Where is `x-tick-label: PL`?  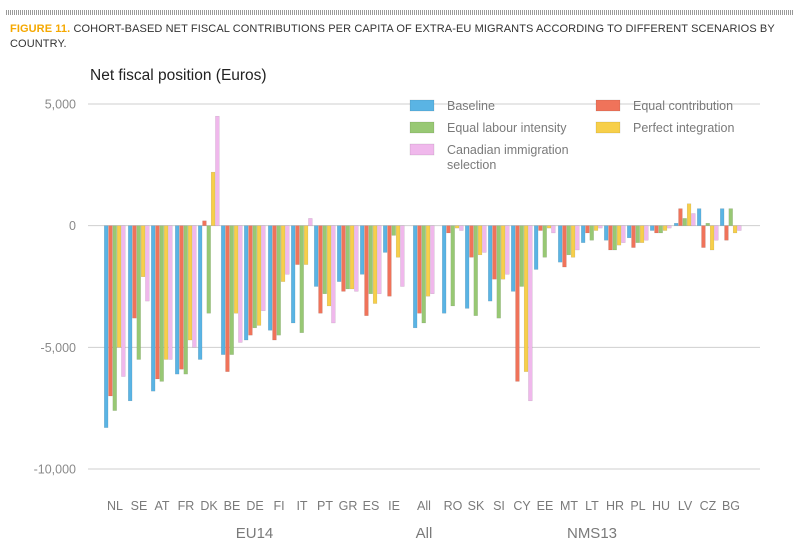
x-tick-label: PL is located at coordinates (637, 506).